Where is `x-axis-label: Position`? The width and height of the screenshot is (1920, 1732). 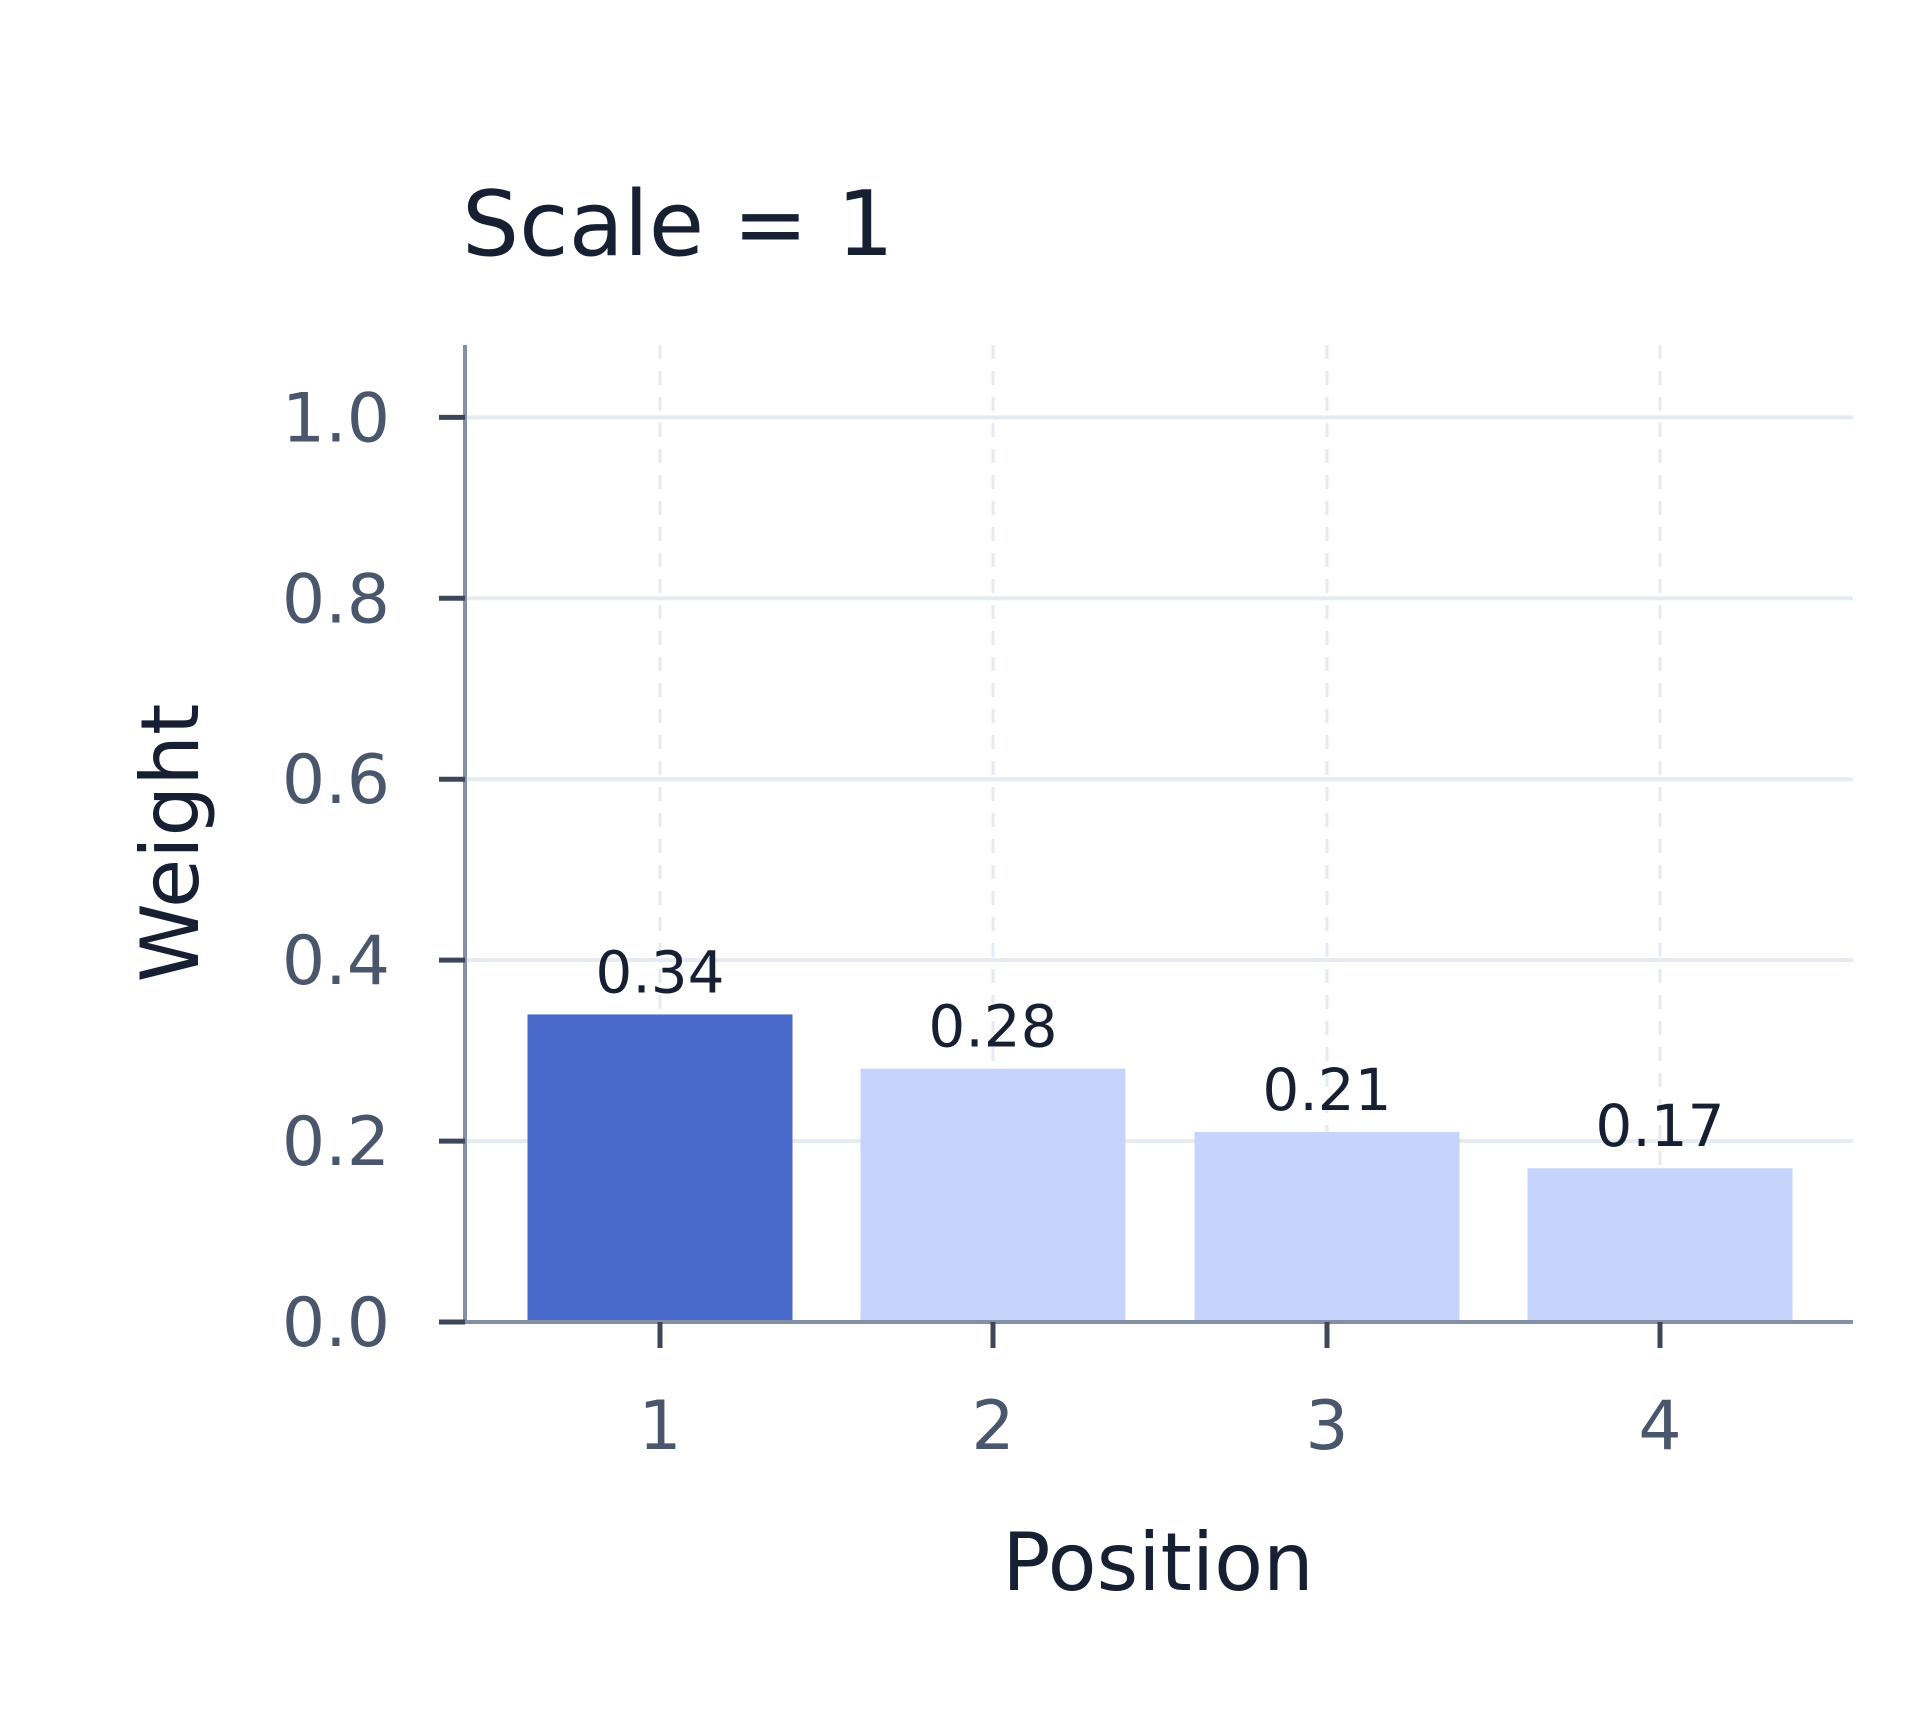
x-axis-label: Position is located at coordinates (1157, 1562).